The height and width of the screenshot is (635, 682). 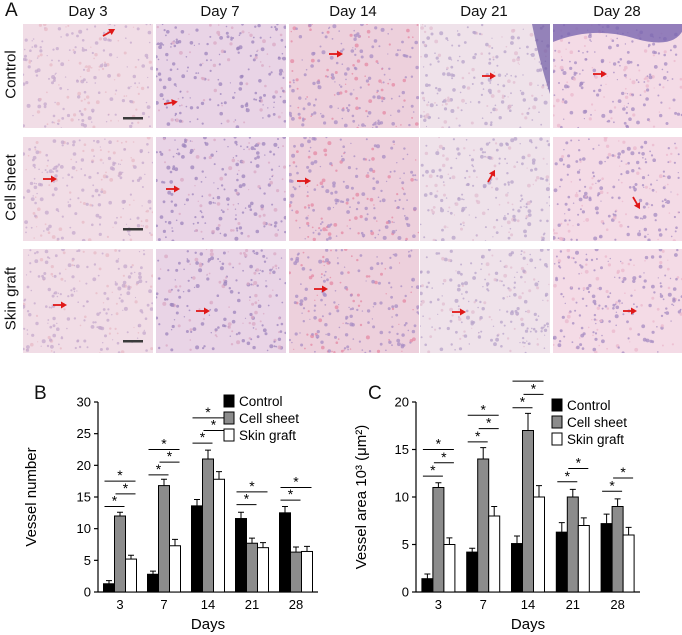 I want to click on panel-c-letter: C, so click(x=375, y=393).